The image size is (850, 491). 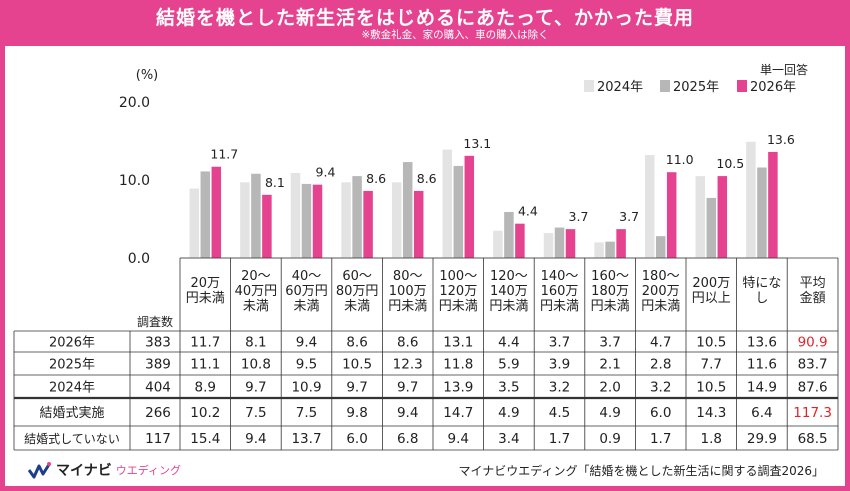 I want to click on cell-value: 4.5, so click(x=559, y=413).